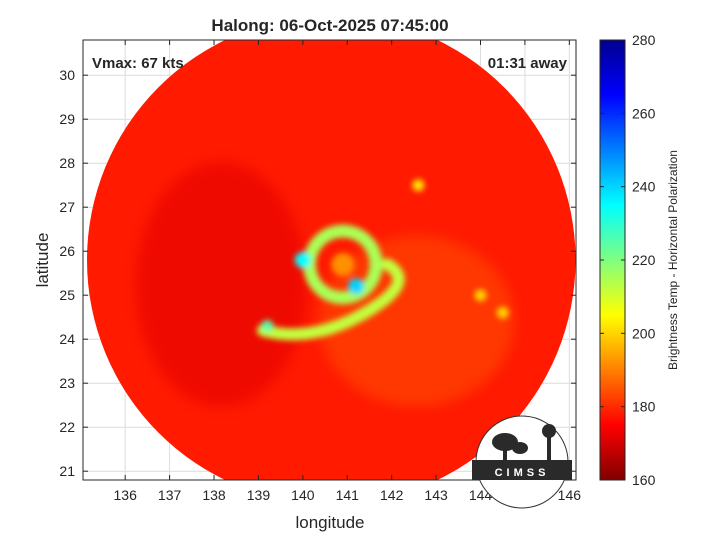 The image size is (720, 540). I want to click on cold-region, so click(221, 284).